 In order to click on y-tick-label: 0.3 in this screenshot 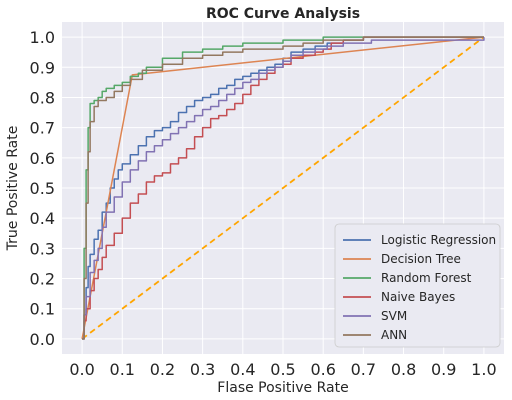, I will do `click(42, 248)`.